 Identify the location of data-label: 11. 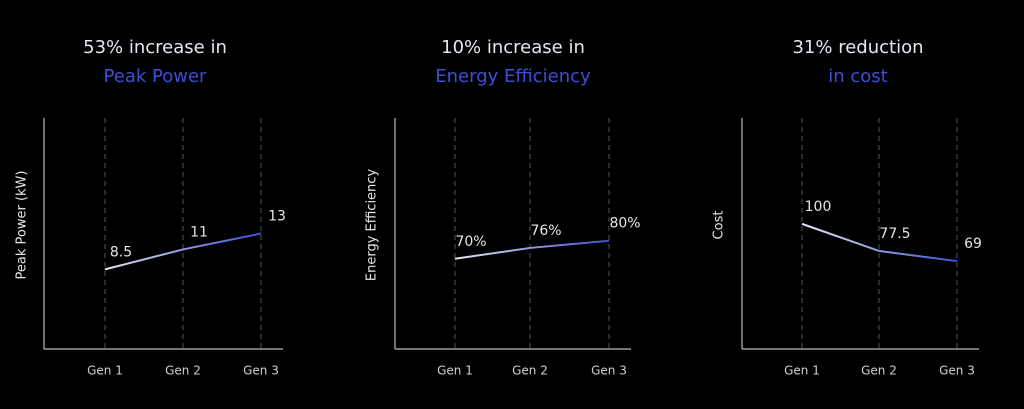
(199, 232).